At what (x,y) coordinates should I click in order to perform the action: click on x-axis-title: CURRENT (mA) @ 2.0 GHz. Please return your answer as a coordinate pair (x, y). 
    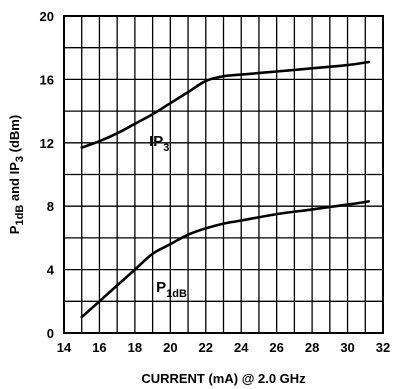
    Looking at the image, I should click on (223, 378).